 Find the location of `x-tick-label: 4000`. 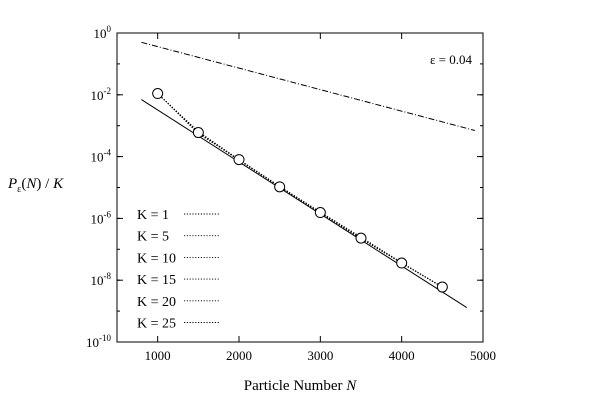

x-tick-label: 4000 is located at coordinates (402, 355).